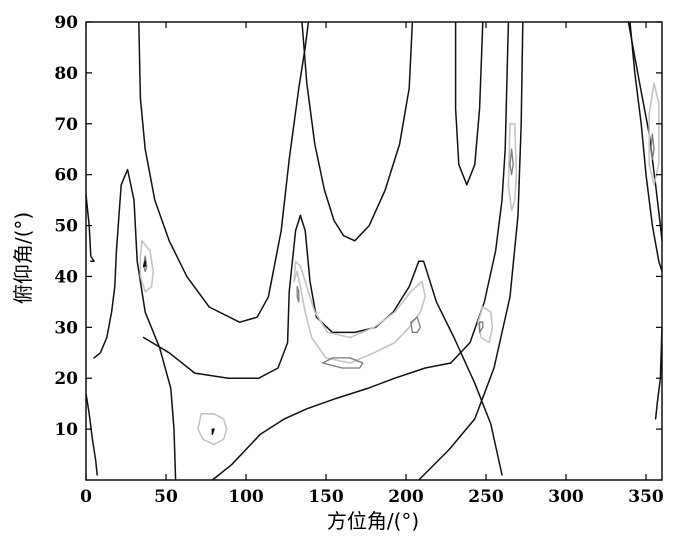 This screenshot has height=540, width=700. What do you see at coordinates (86, 497) in the screenshot?
I see `x-tick-label: 0` at bounding box center [86, 497].